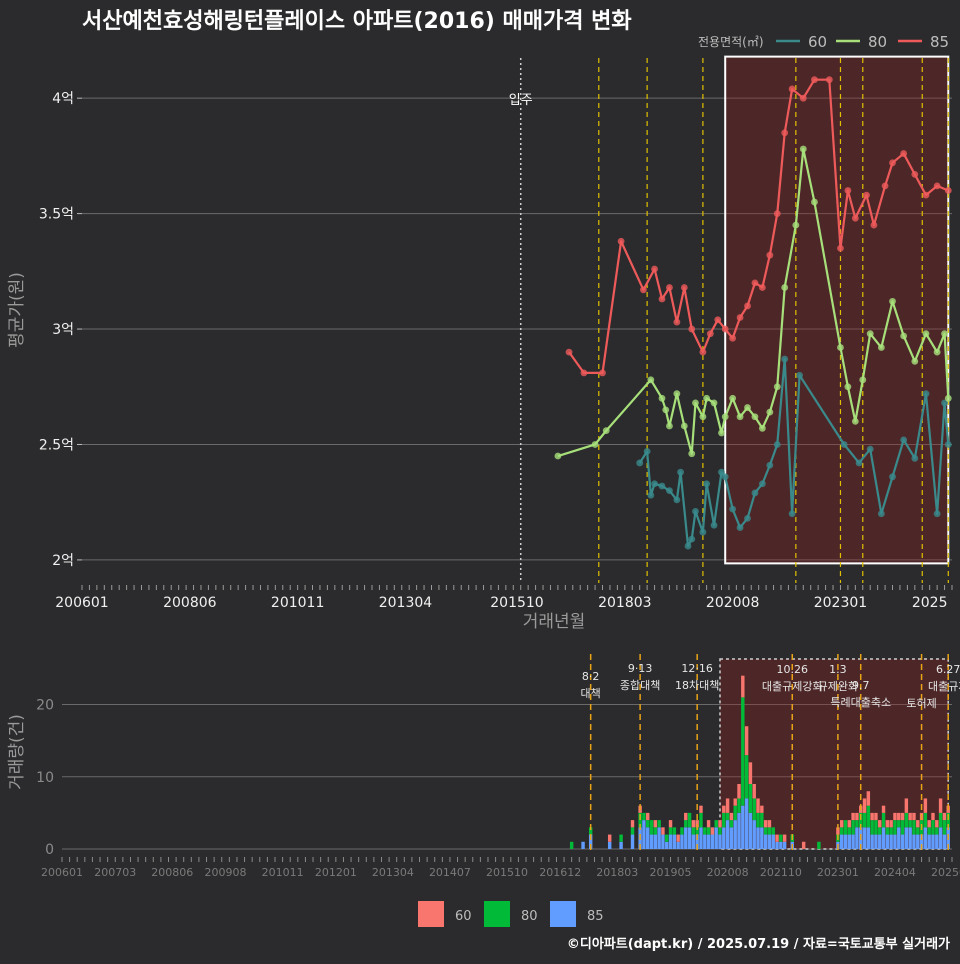 The image size is (960, 964). What do you see at coordinates (838, 686) in the screenshot?
I see `volume-event-label: 규제완화` at bounding box center [838, 686].